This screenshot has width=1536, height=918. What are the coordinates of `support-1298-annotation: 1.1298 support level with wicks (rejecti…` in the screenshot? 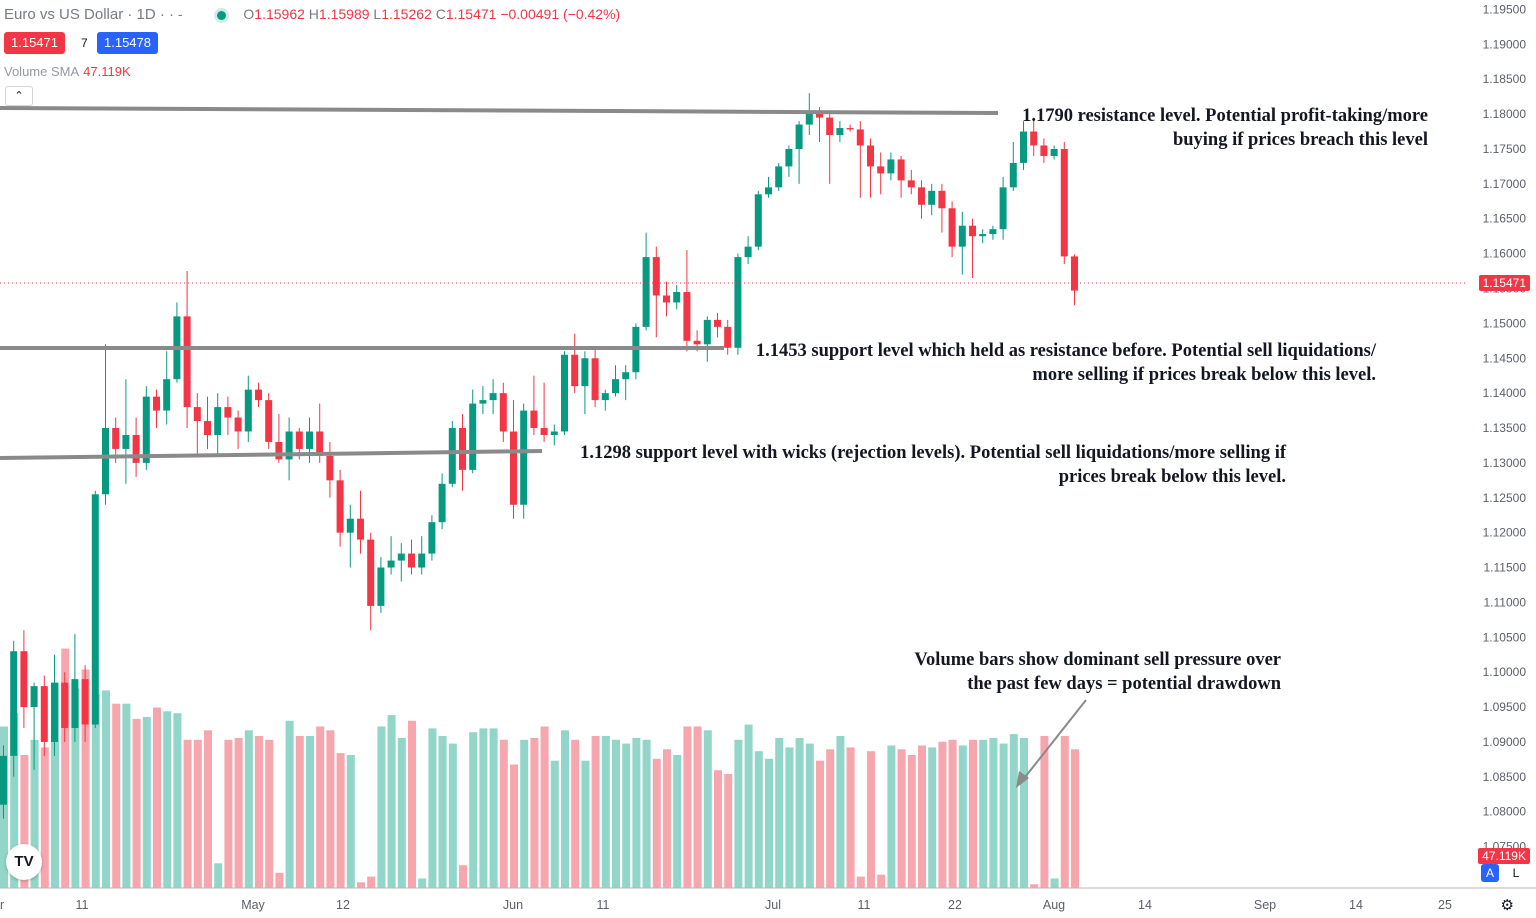 It's located at (916, 465).